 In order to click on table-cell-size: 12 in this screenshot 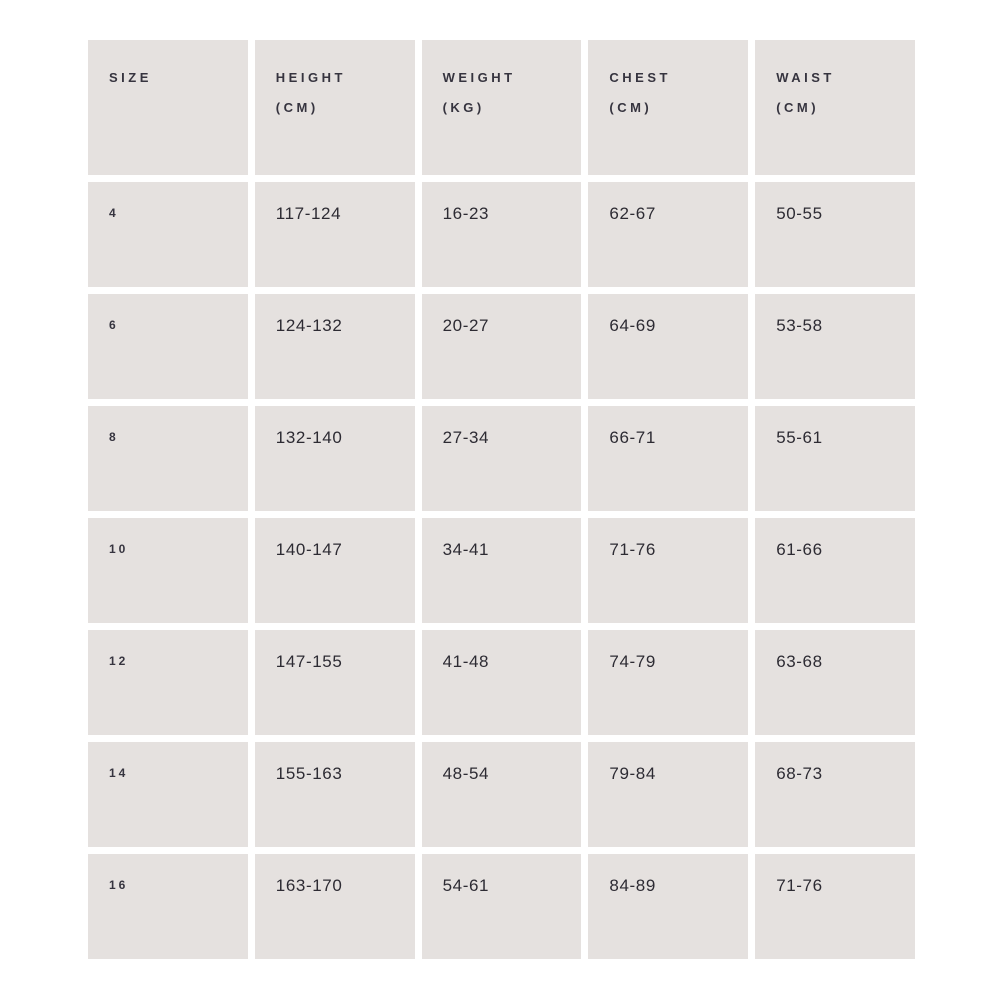, I will do `click(168, 682)`.